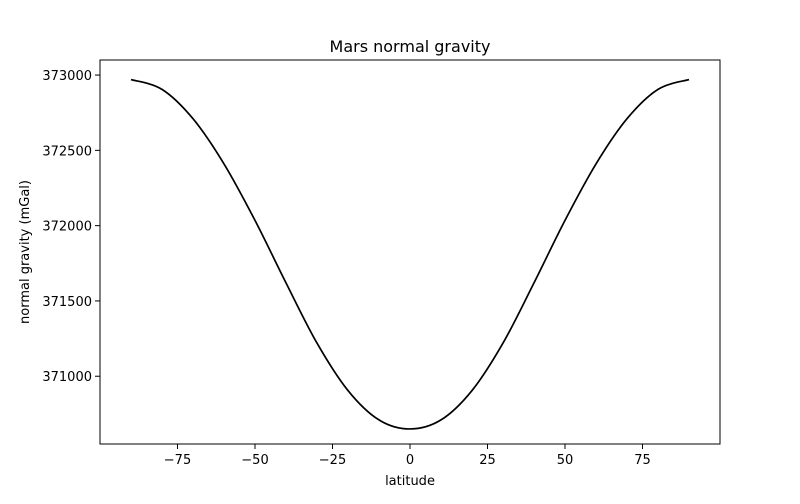 The image size is (800, 504). I want to click on y-tick-label: 373000, so click(67, 76).